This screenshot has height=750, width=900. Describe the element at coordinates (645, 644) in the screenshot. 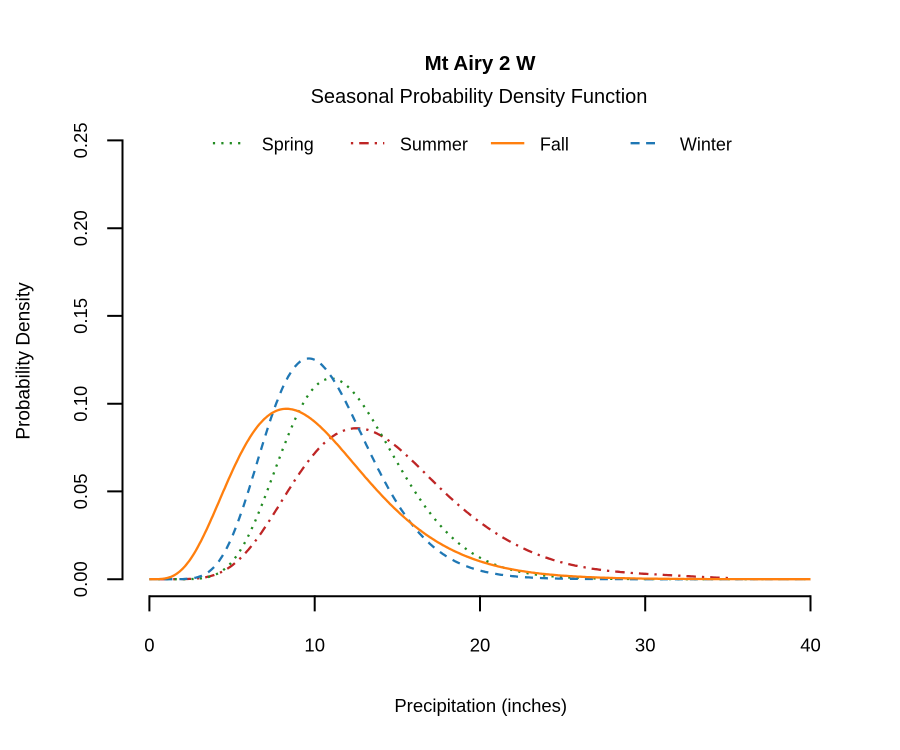

I see `svg-text: 30` at that location.